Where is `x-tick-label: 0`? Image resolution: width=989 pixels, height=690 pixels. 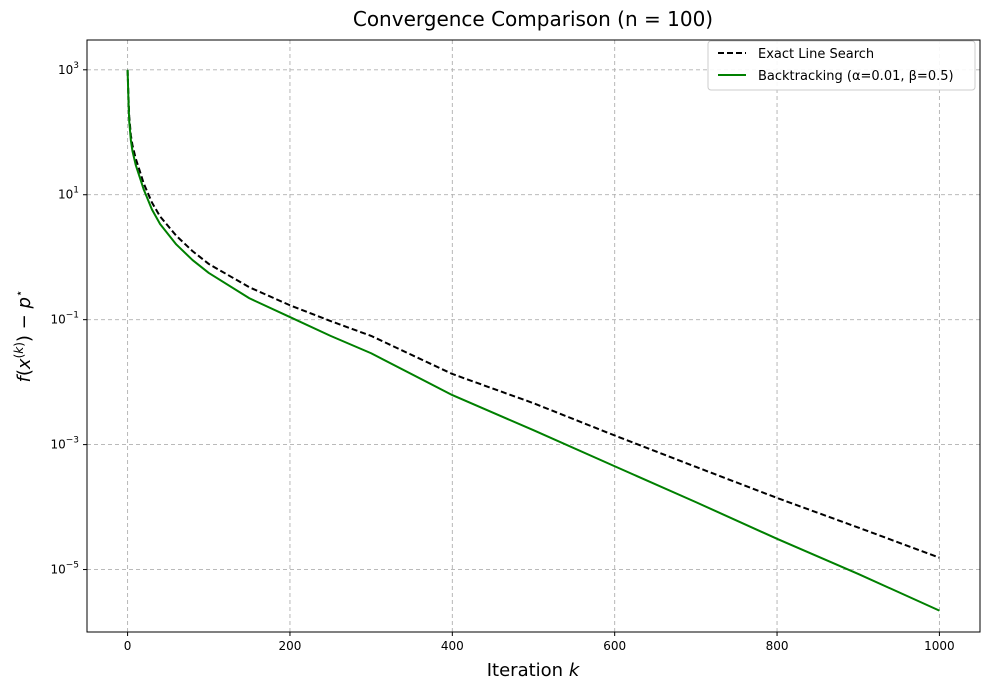
x-tick-label: 0 is located at coordinates (128, 646).